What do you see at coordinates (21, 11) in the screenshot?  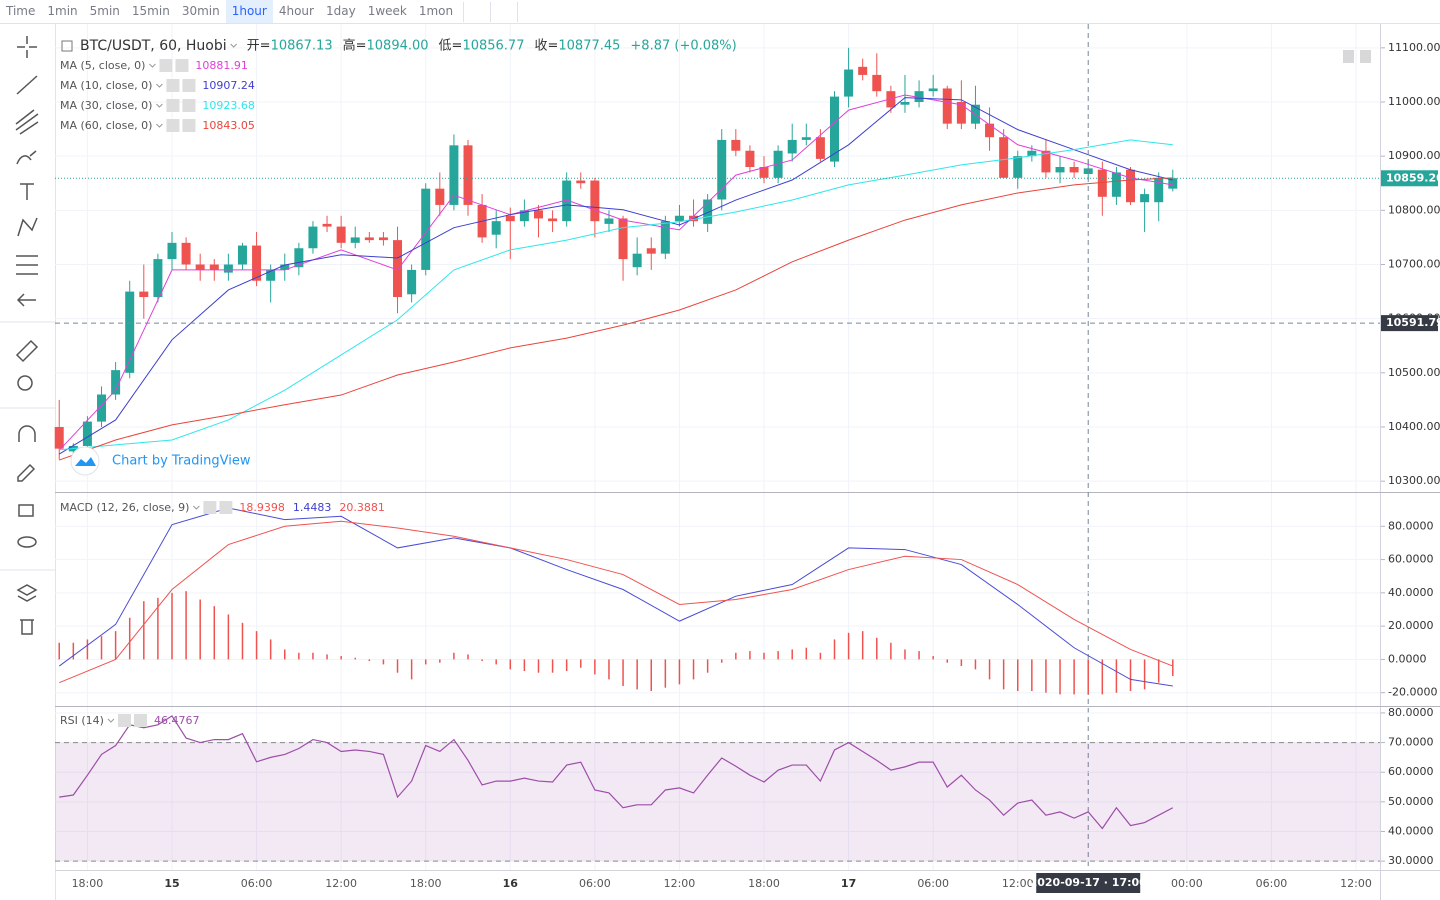 I see `interval-button: Time` at bounding box center [21, 11].